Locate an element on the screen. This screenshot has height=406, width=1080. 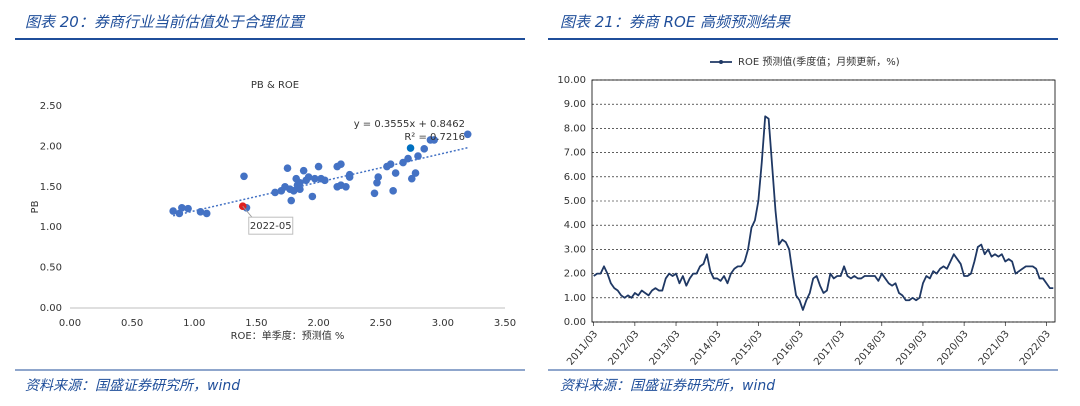
label-leader is located at coordinates (248, 212).